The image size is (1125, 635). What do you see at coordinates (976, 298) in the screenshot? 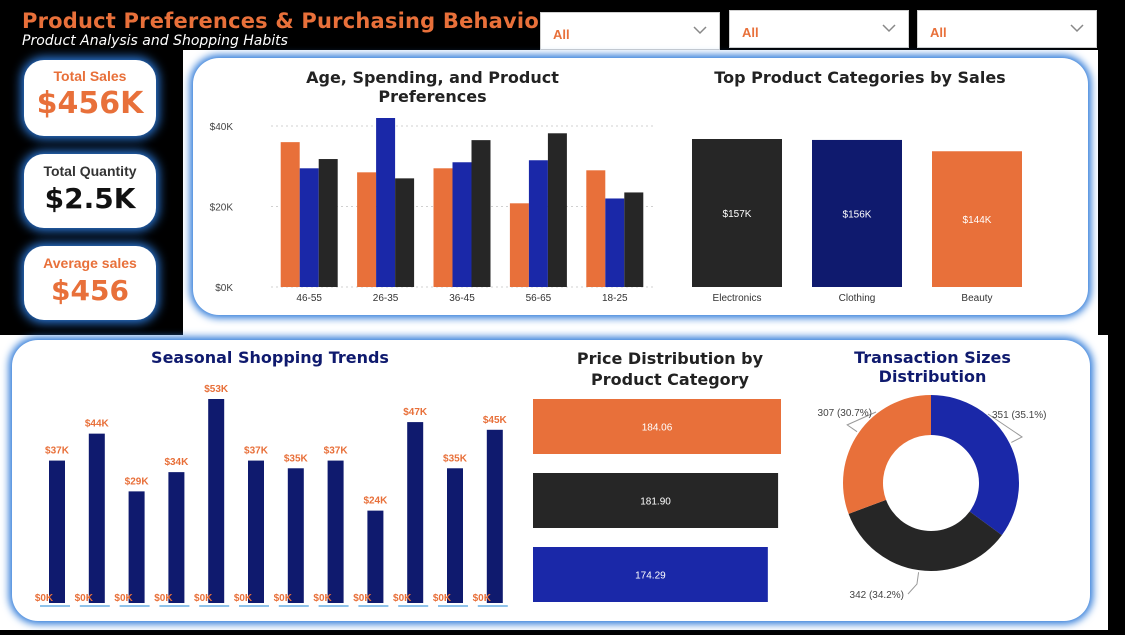
I see `x-tick-label: Beauty` at bounding box center [976, 298].